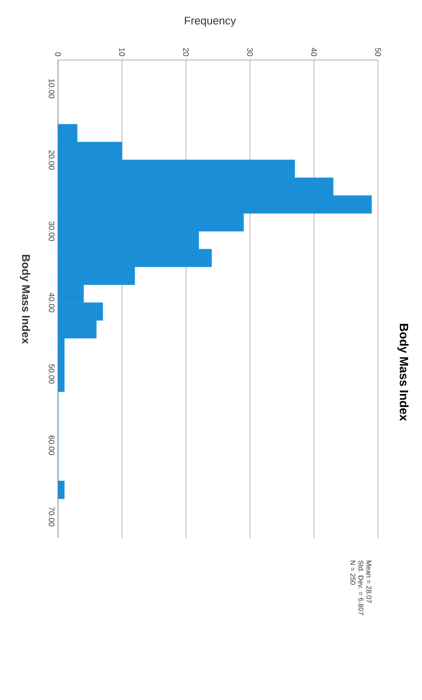  Describe the element at coordinates (210, 21) in the screenshot. I see `x-axis-title: Frequency` at that location.